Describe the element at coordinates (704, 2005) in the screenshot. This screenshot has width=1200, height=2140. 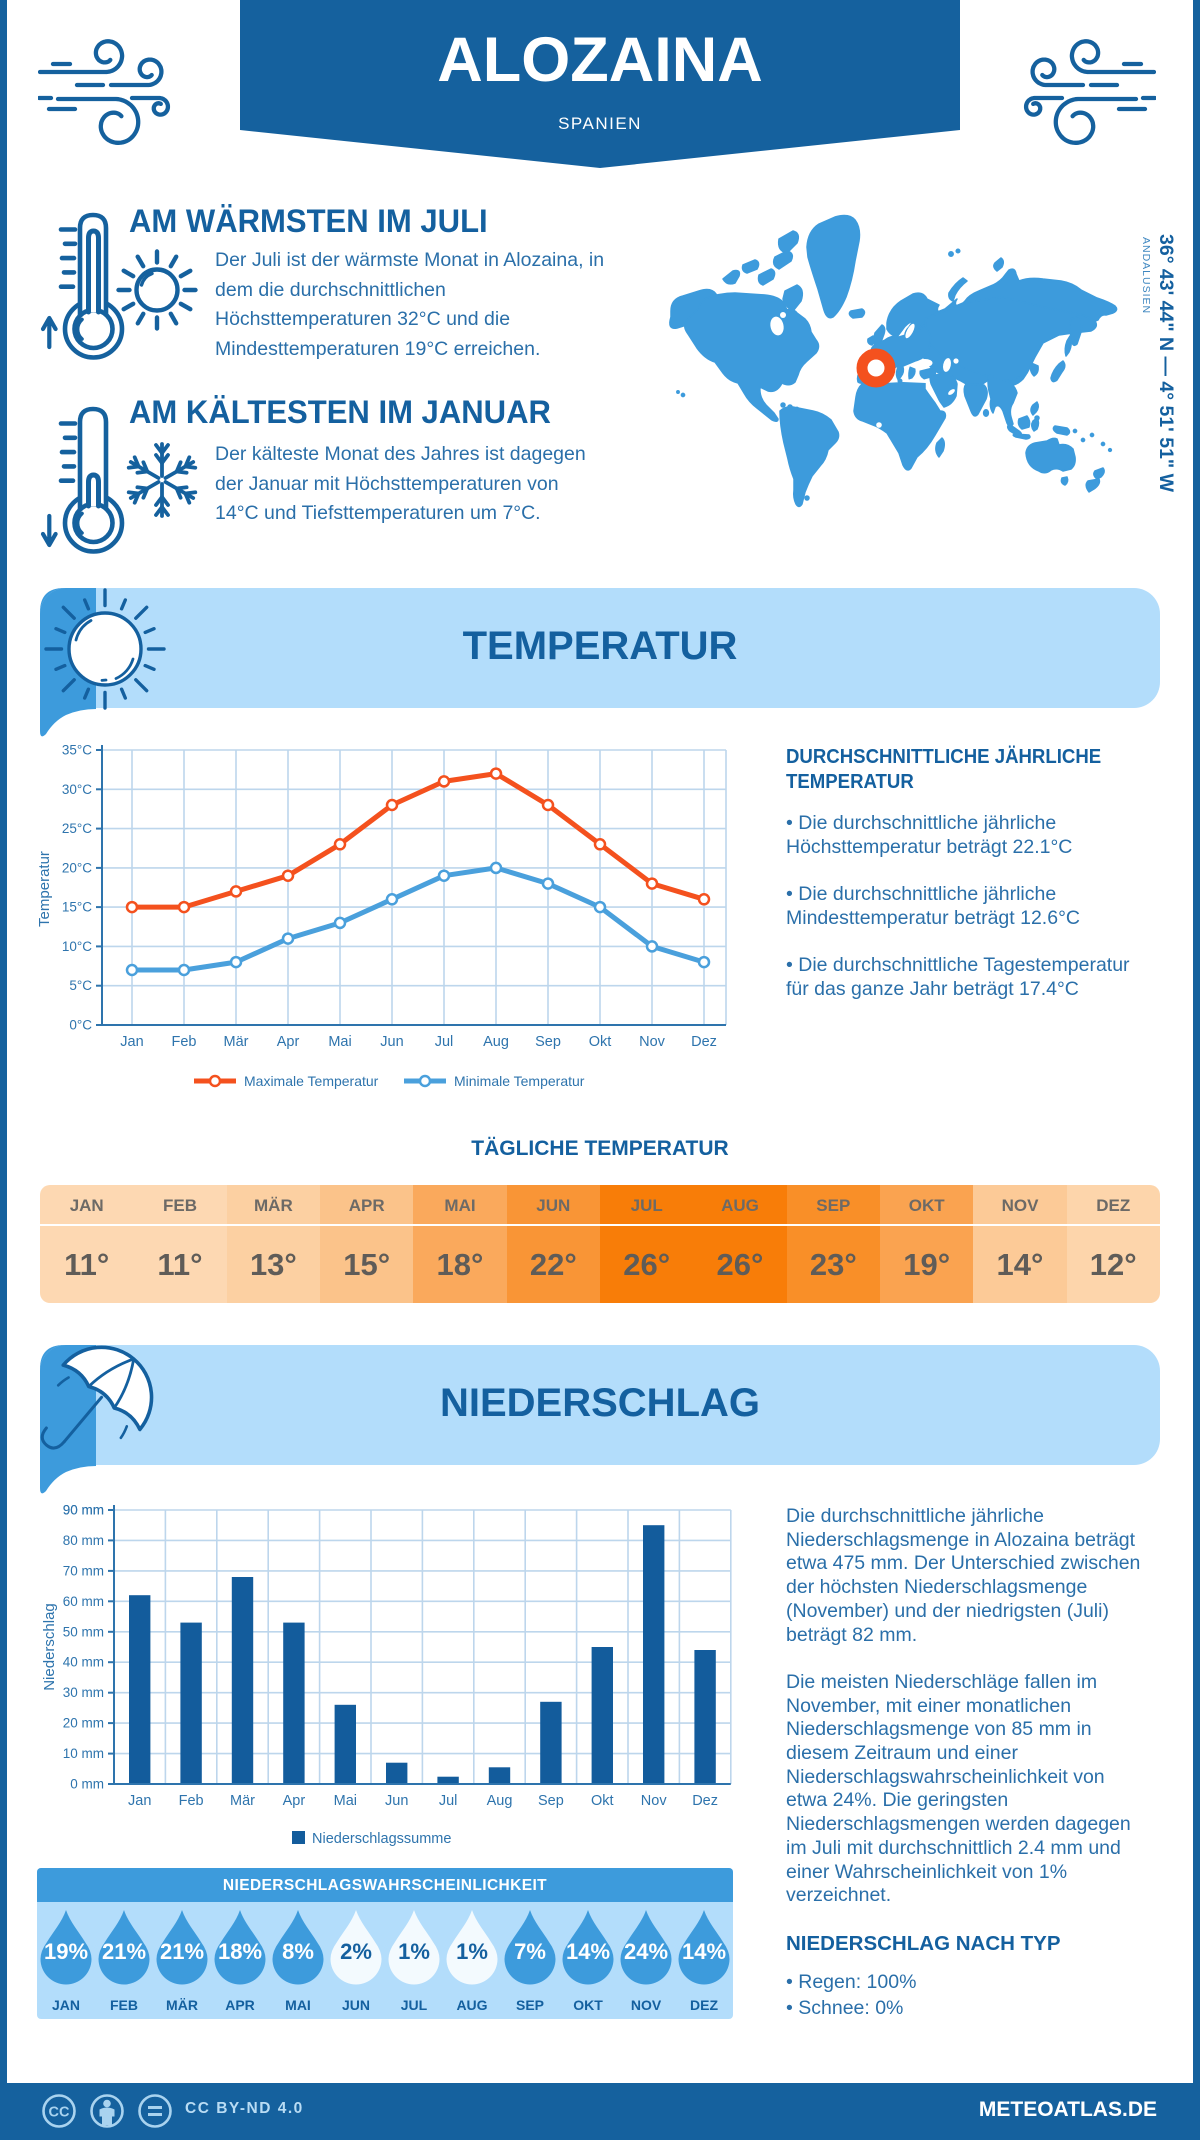
I see `svg-text: DEZ` at that location.